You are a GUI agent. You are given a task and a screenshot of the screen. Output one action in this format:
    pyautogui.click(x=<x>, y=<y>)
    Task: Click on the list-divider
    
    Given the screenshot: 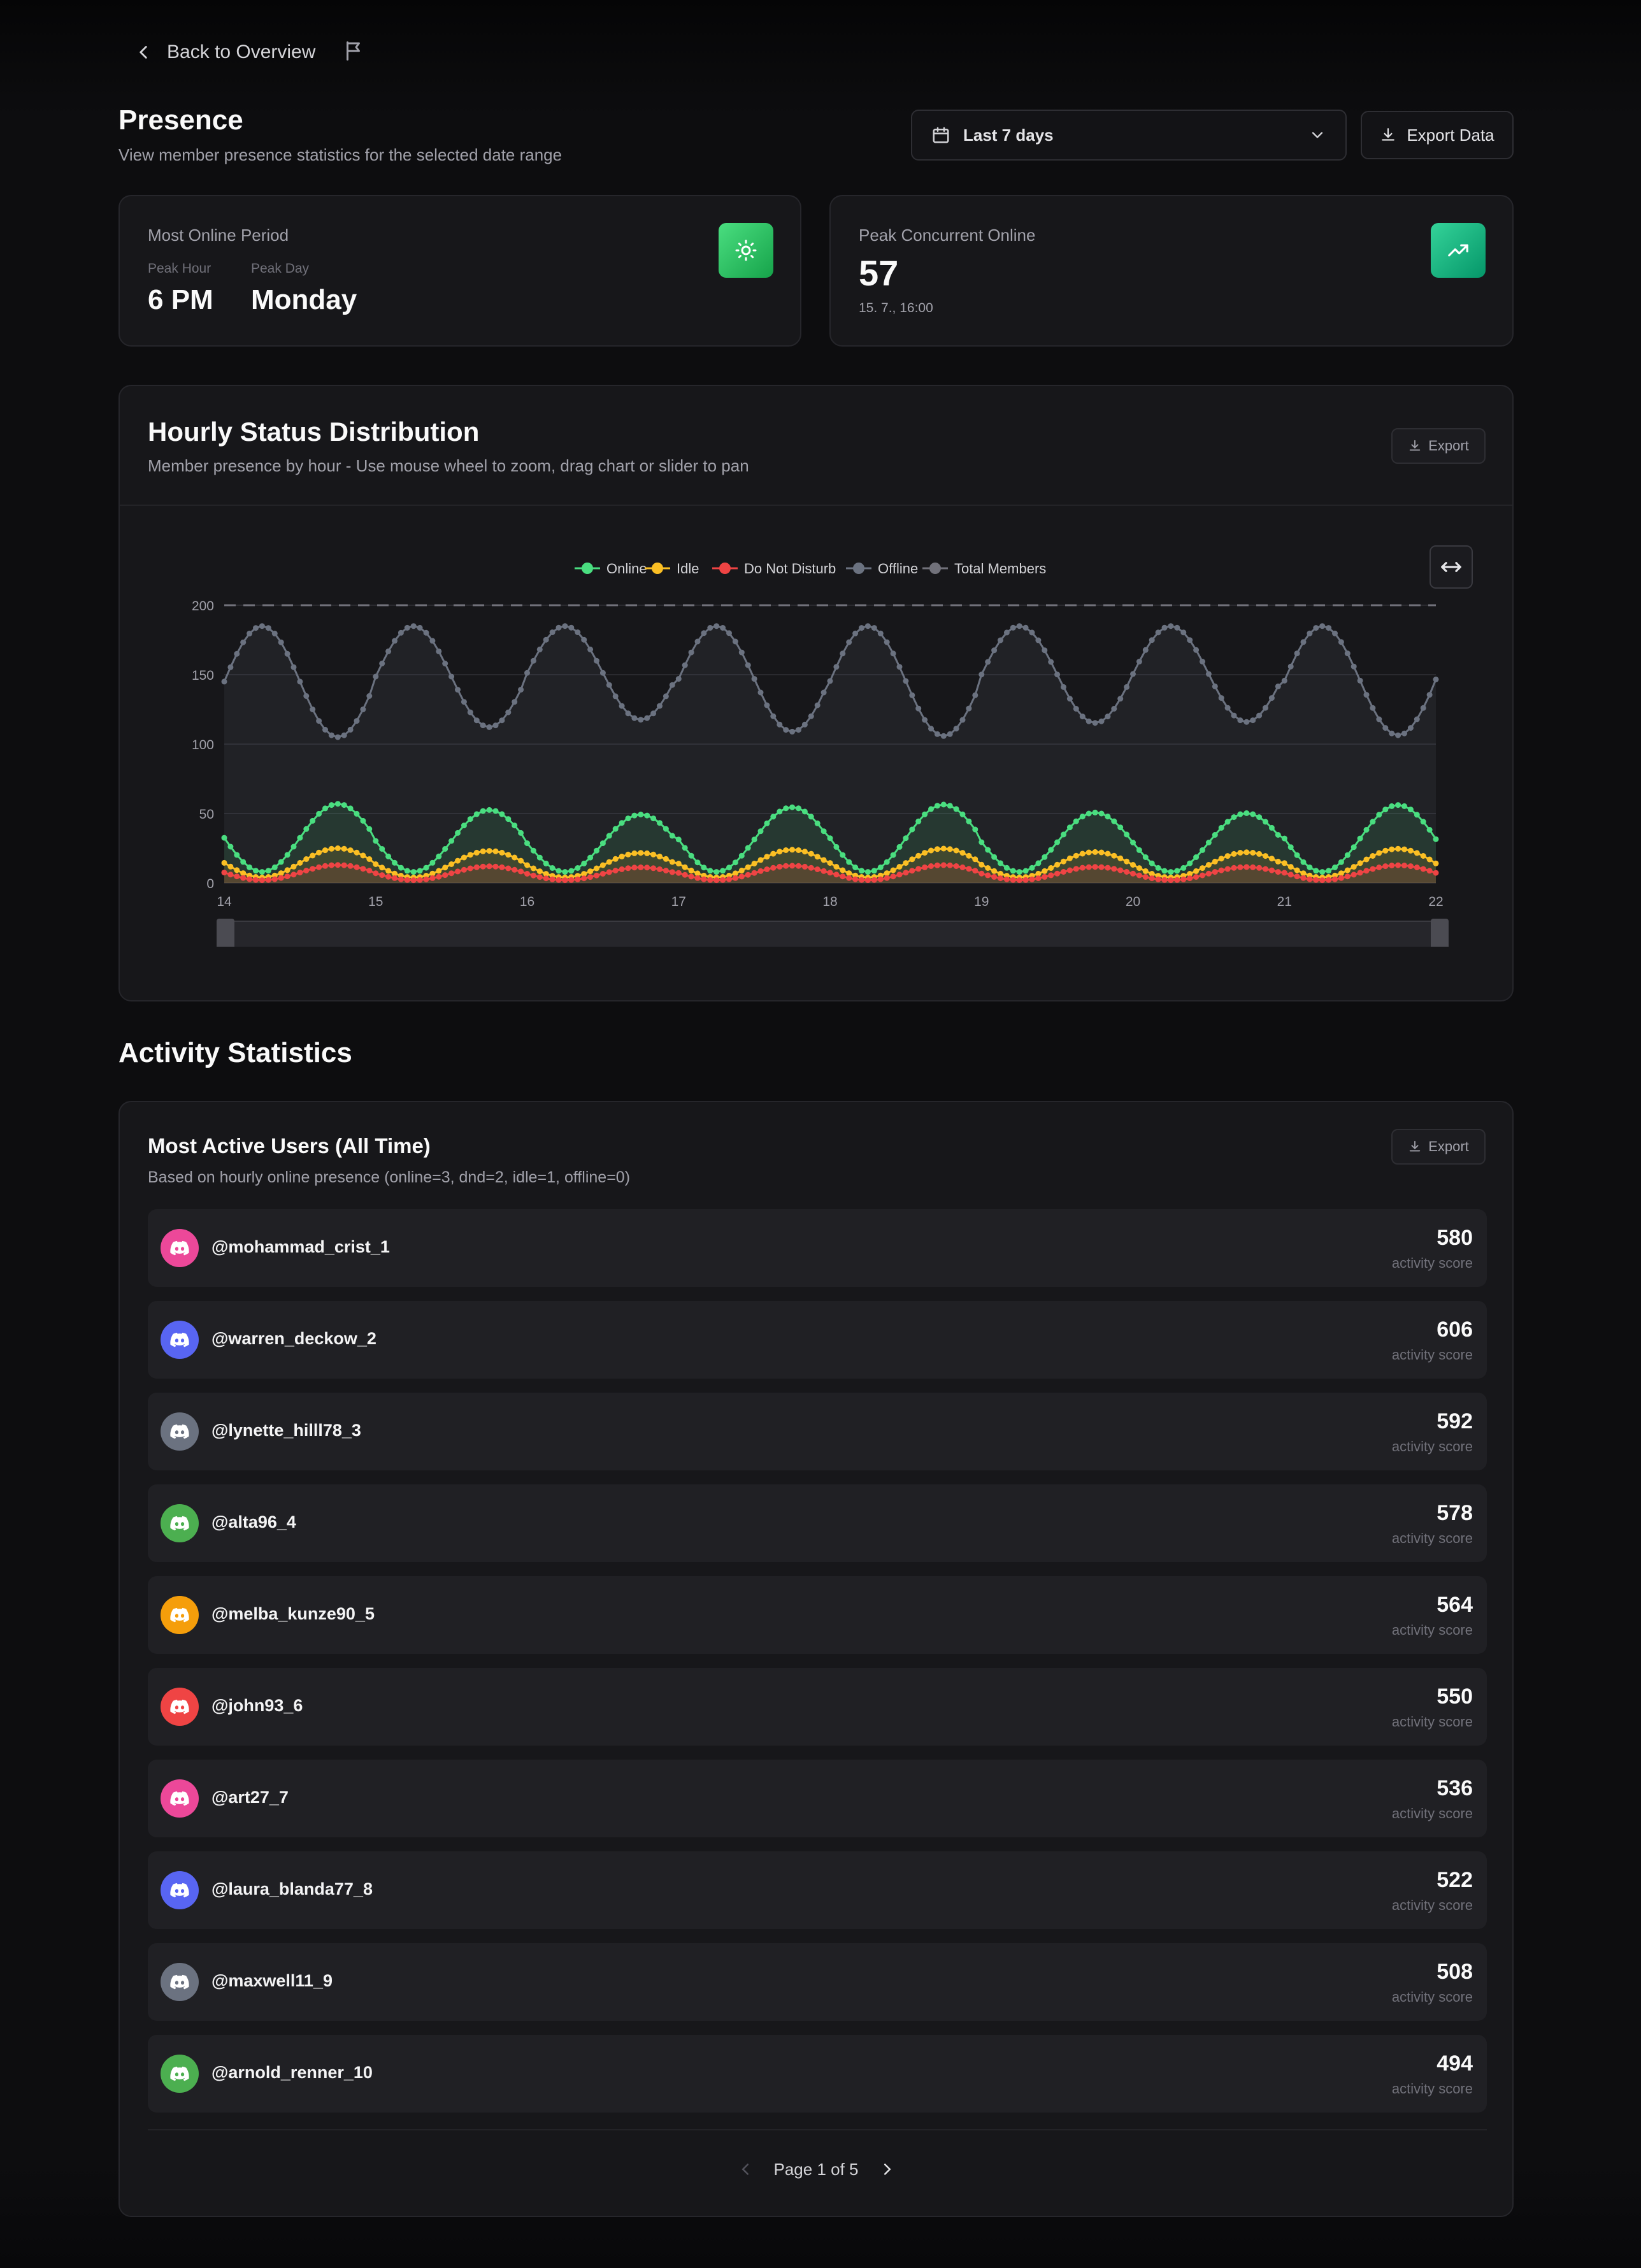 What is the action you would take?
    pyautogui.click(x=817, y=2129)
    